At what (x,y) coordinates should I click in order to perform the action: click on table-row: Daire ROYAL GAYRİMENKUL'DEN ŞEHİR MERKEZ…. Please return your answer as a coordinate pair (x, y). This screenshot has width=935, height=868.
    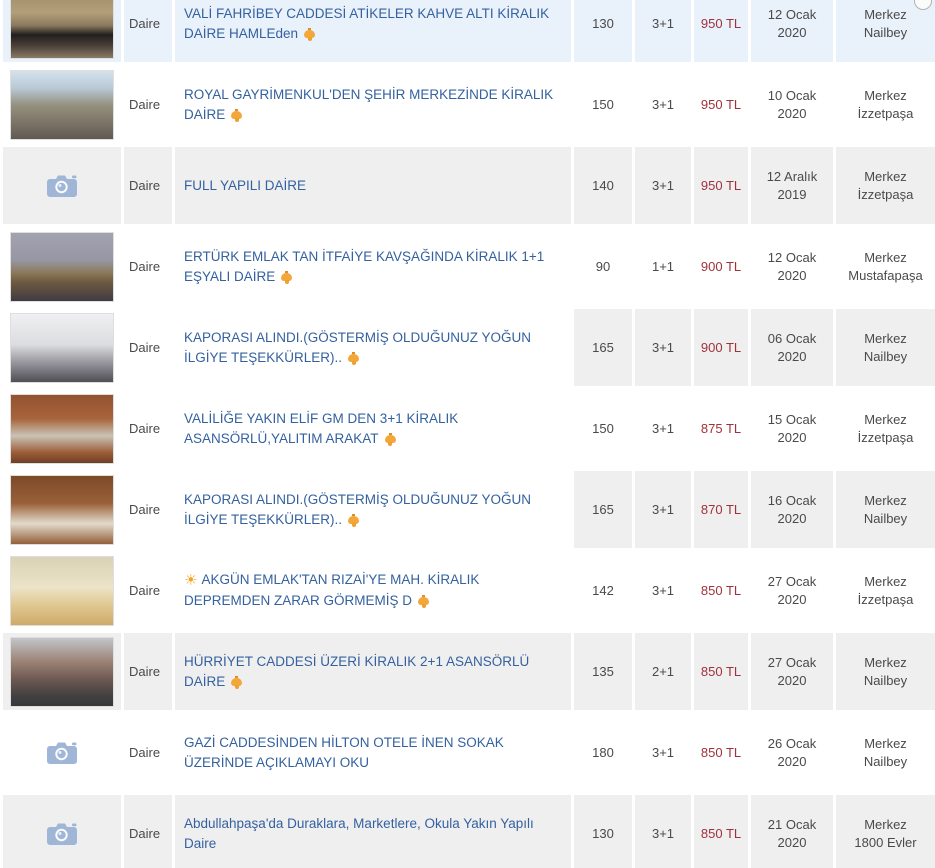
    Looking at the image, I should click on (469, 104).